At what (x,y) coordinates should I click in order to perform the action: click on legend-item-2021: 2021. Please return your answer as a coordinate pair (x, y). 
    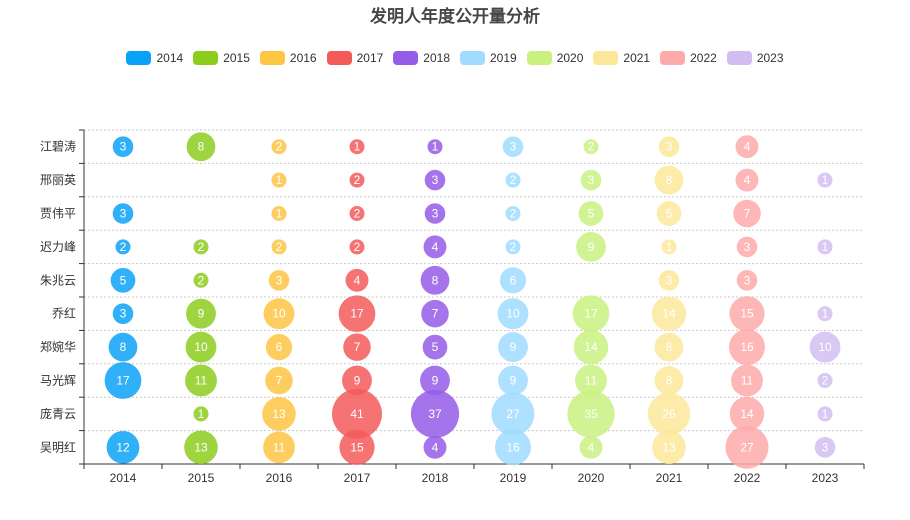
    Looking at the image, I should click on (621, 58).